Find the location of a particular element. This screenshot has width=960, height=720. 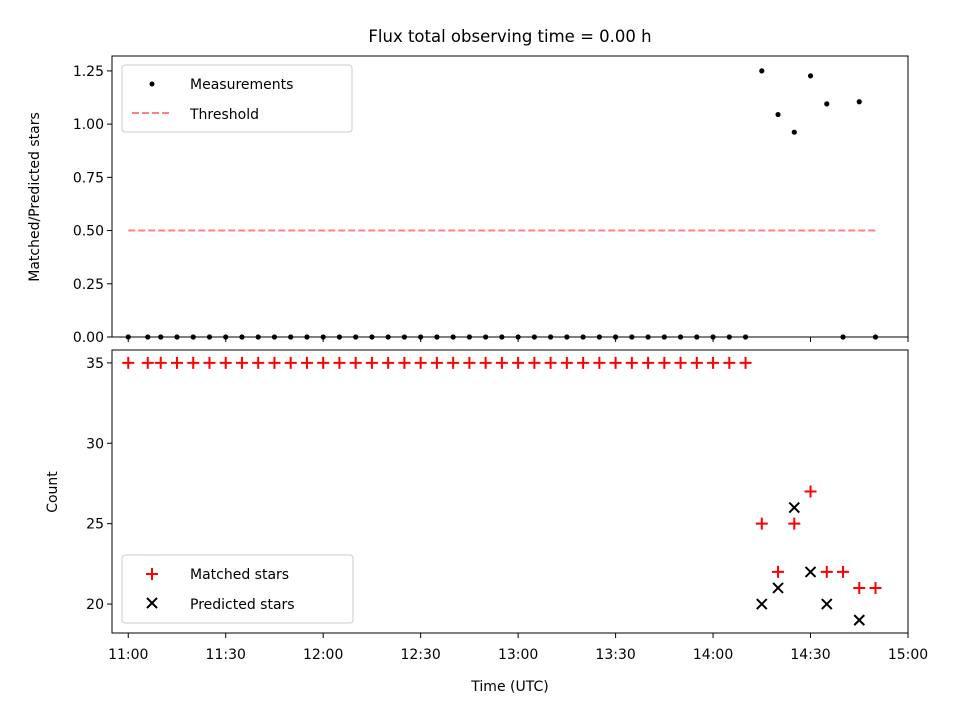

bottom-legend-box is located at coordinates (237, 589).